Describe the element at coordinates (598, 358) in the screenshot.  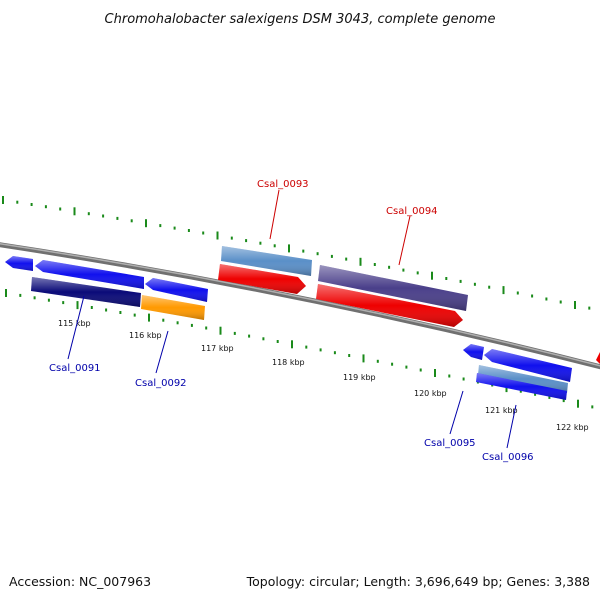
I see `gene-edge-right` at that location.